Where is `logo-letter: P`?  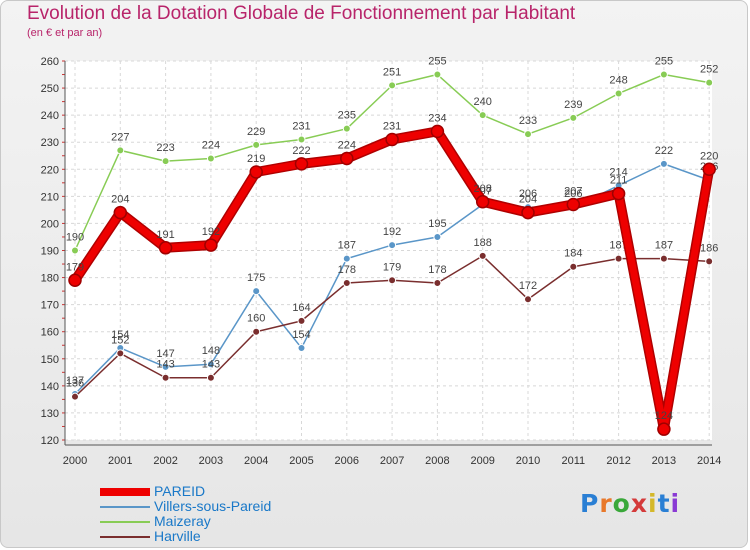 logo-letter: P is located at coordinates (590, 503).